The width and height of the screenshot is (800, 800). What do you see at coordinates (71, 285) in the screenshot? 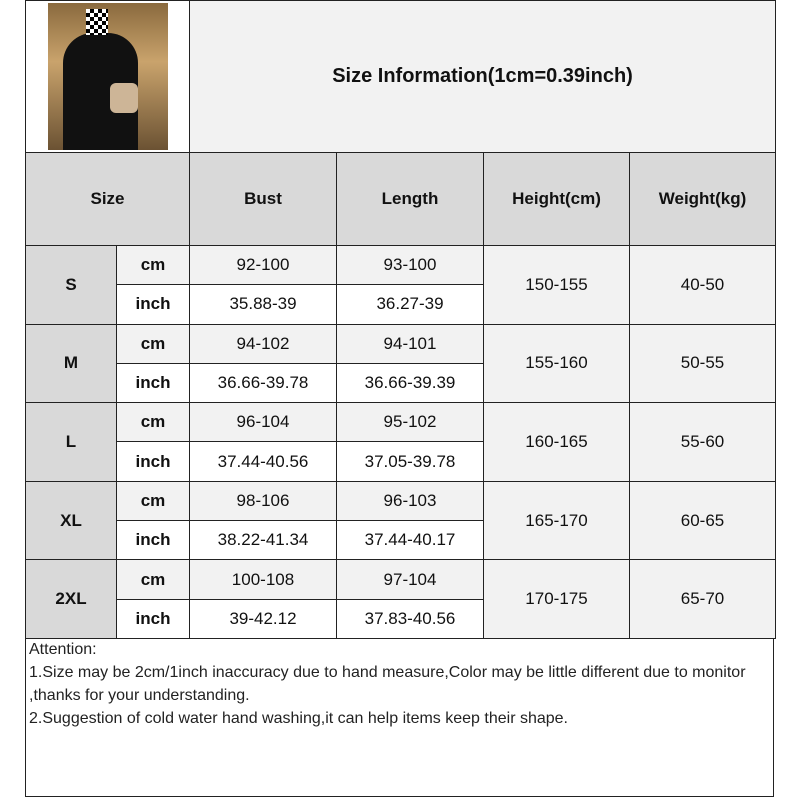
I see `size-label: S` at bounding box center [71, 285].